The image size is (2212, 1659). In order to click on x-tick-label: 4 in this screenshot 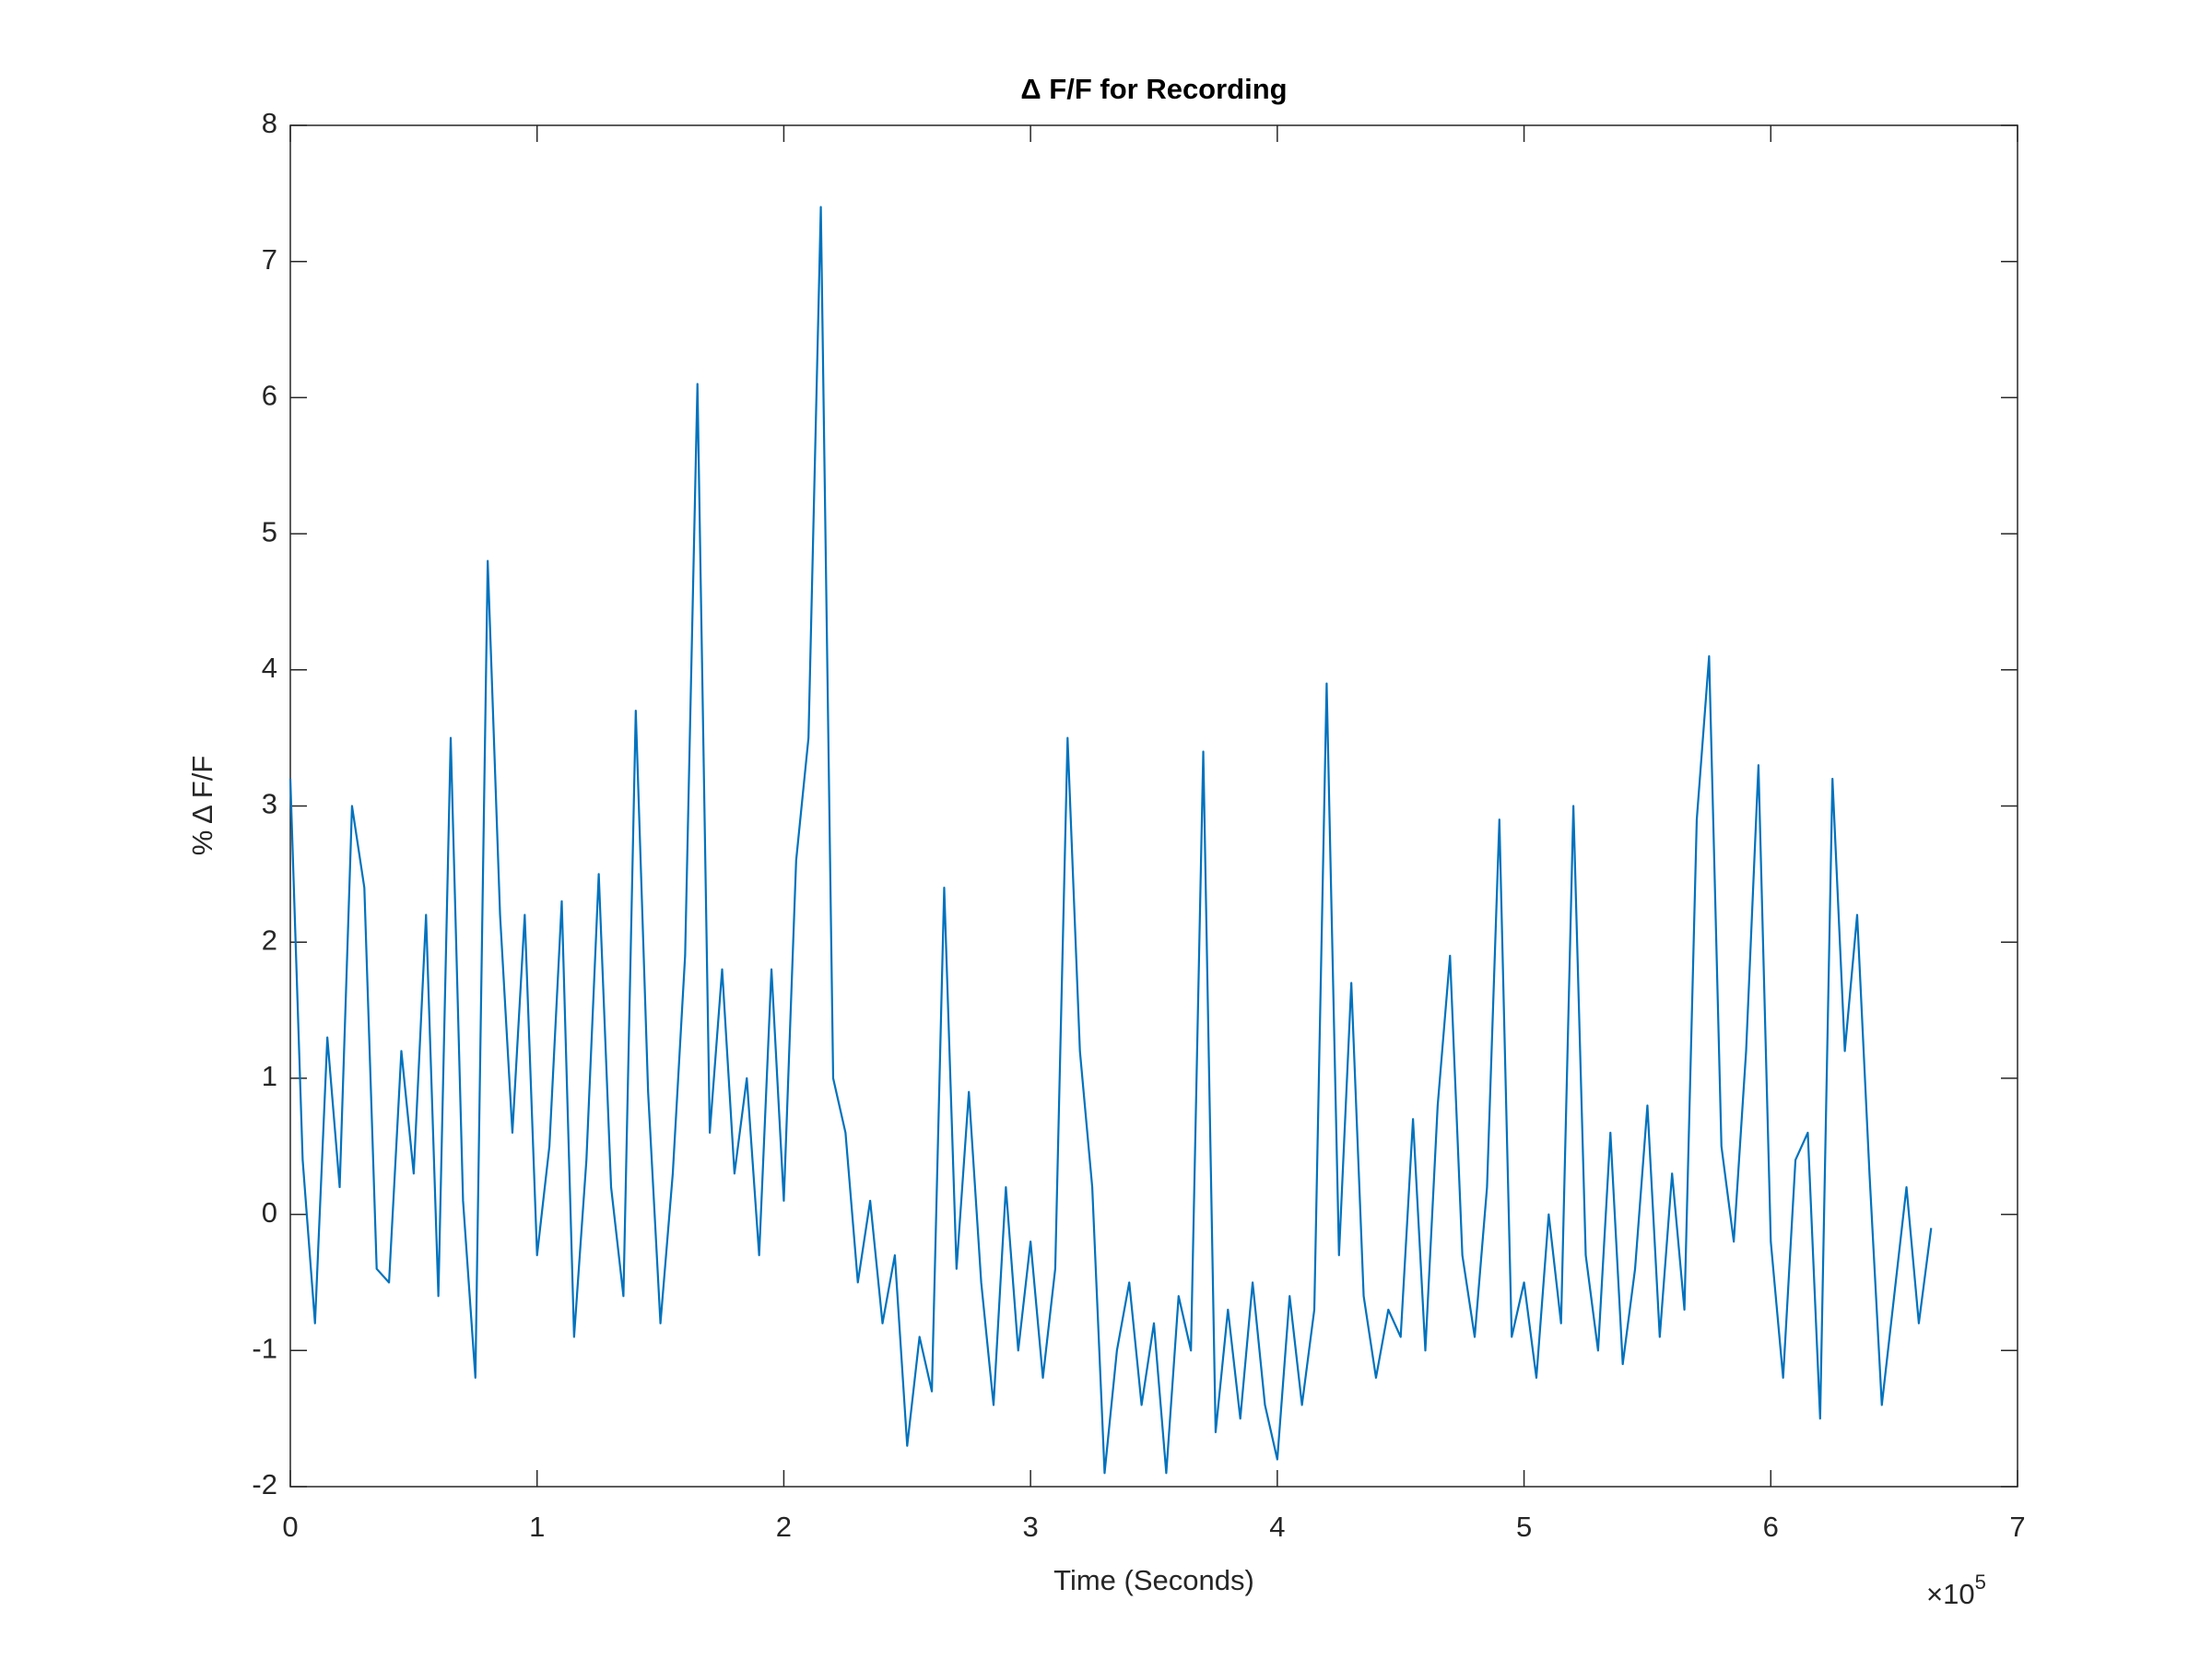, I will do `click(1277, 1527)`.